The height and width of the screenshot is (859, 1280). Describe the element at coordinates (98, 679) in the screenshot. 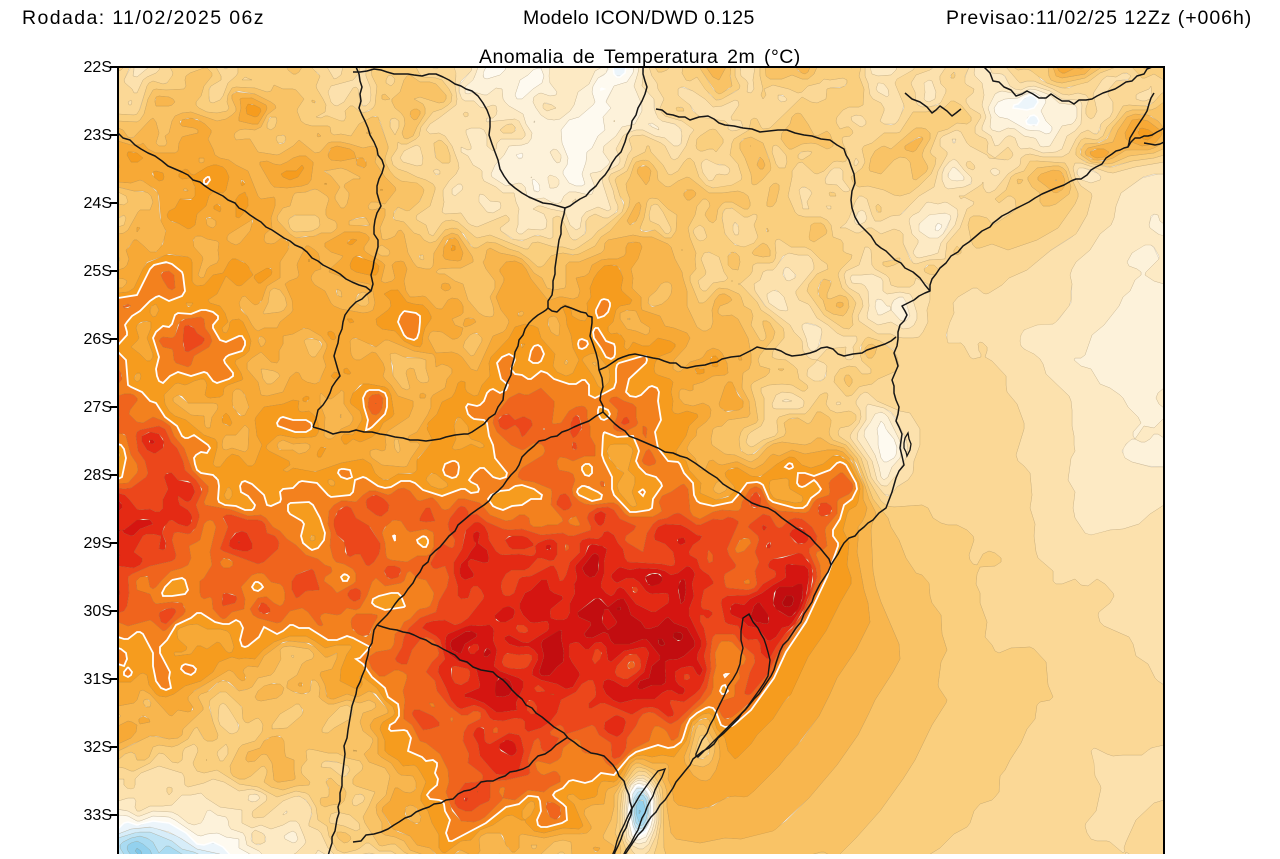

I see `svg-text: 31S` at that location.